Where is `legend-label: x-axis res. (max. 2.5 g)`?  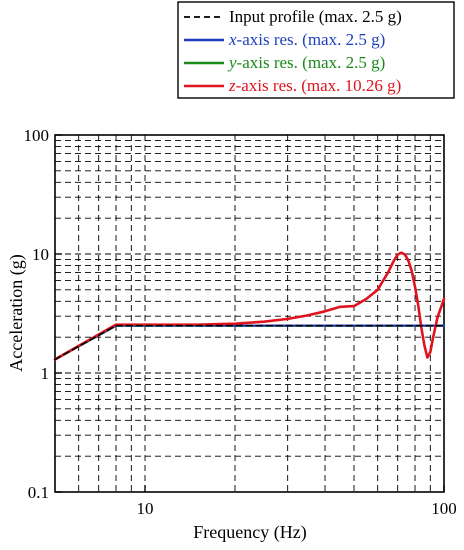
legend-label: x-axis res. (max. 2.5 g) is located at coordinates (306, 39).